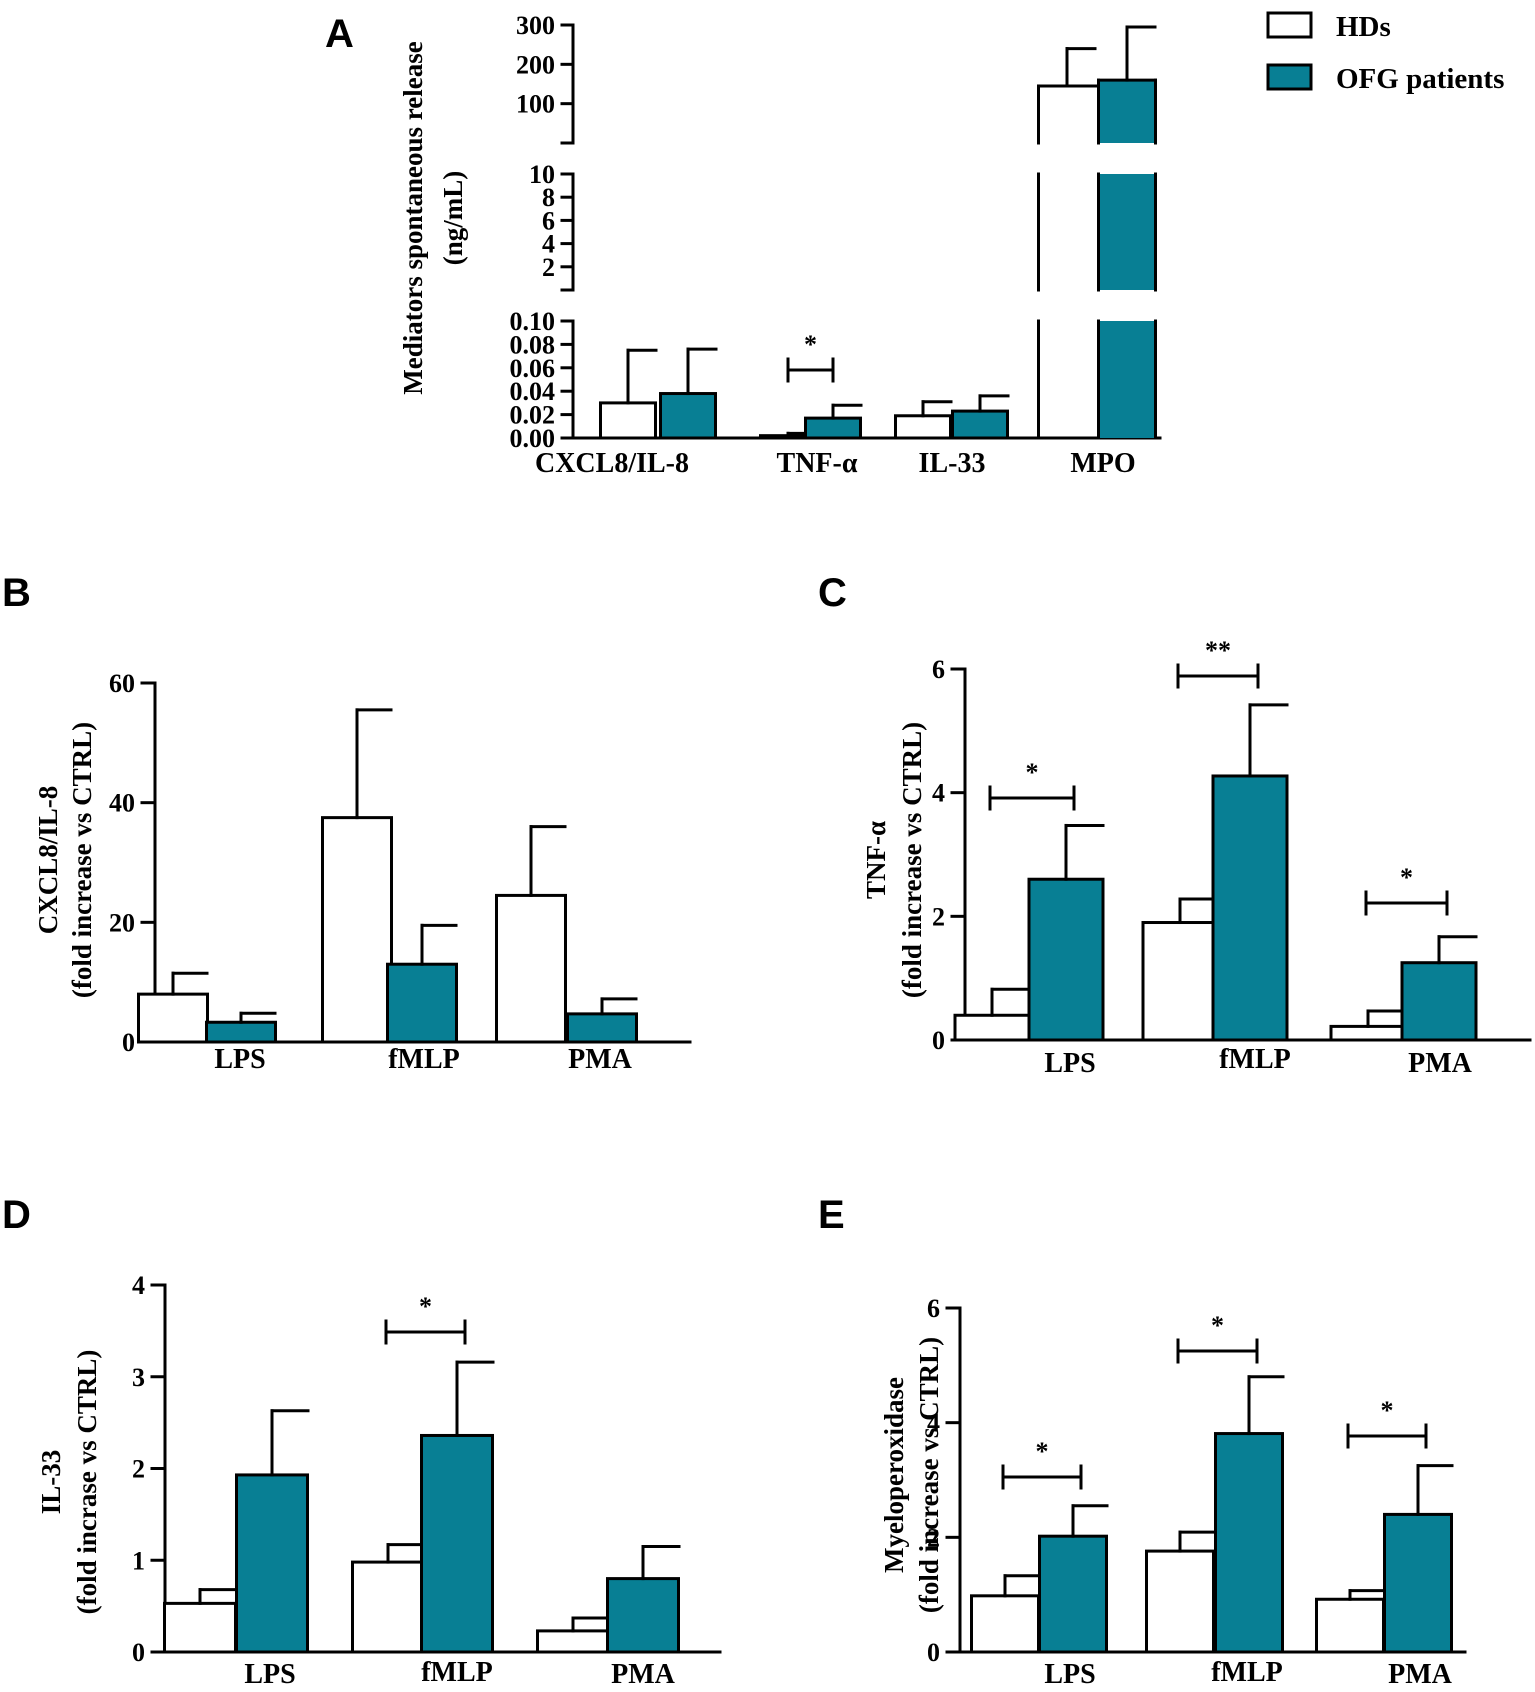 This screenshot has height=1692, width=1535. Describe the element at coordinates (831, 1215) in the screenshot. I see `panel-label-e: E` at that location.